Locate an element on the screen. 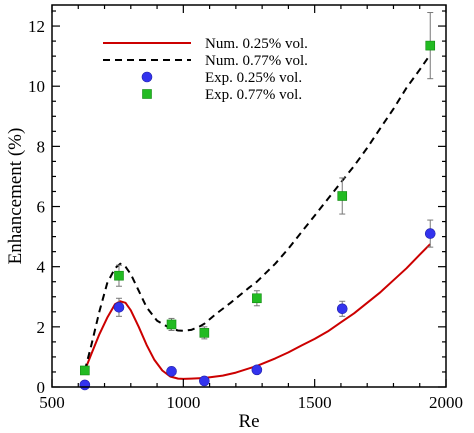 Image resolution: width=474 pixels, height=433 pixels. y-tick-label: 12 is located at coordinates (36, 26).